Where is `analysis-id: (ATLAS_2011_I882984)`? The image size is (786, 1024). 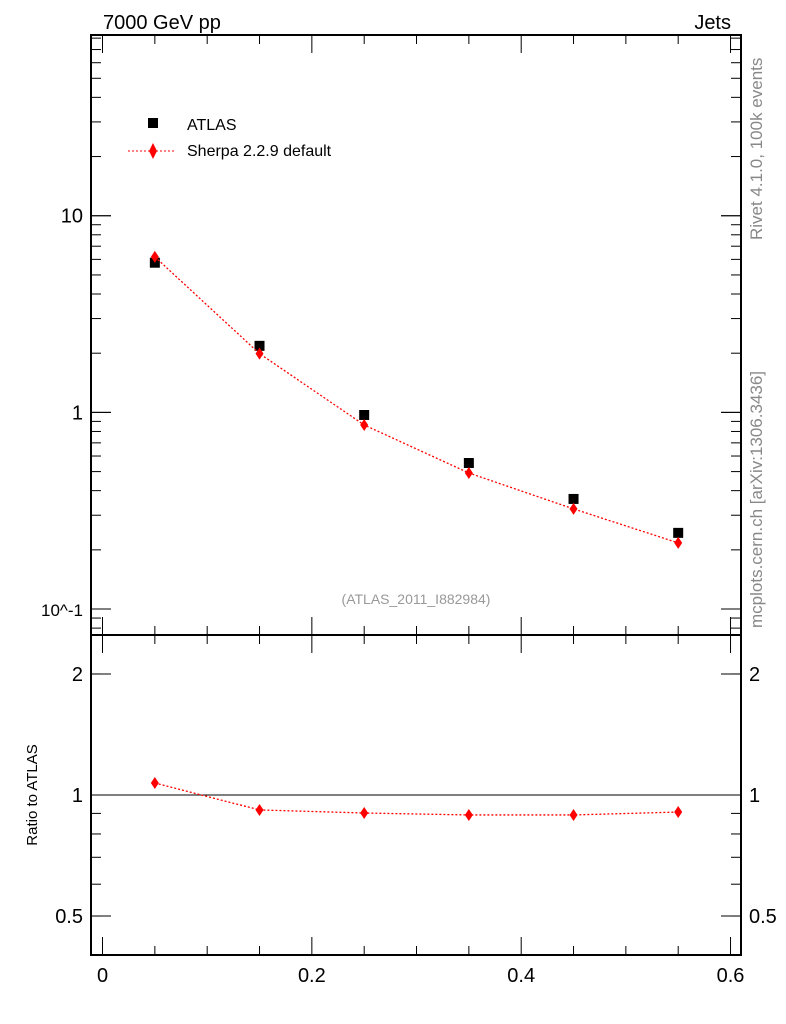
analysis-id: (ATLAS_2011_I882984) is located at coordinates (416, 599).